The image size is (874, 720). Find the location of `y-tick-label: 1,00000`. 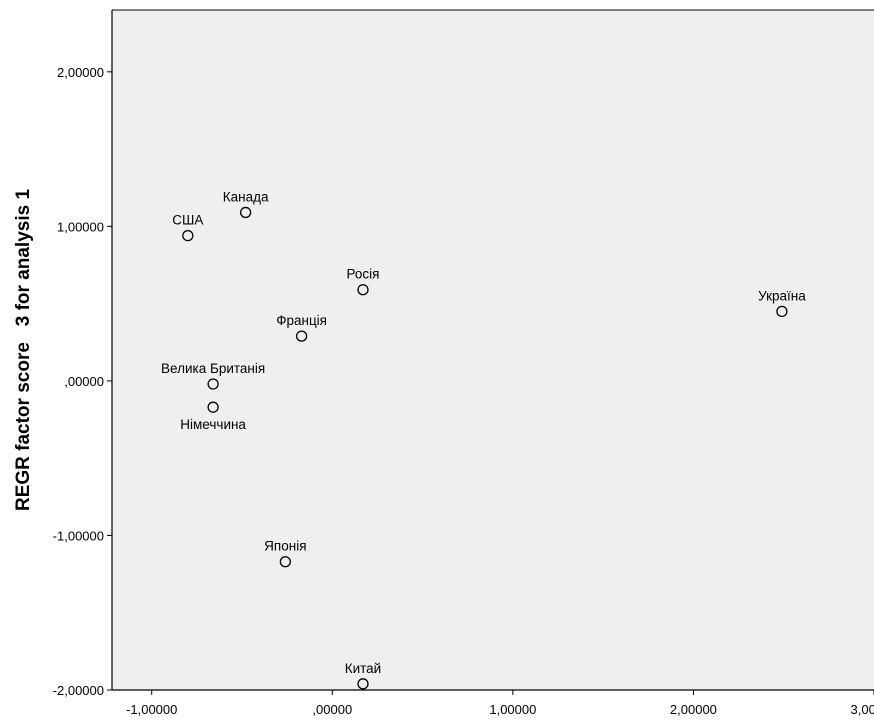

y-tick-label: 1,00000 is located at coordinates (80, 226).